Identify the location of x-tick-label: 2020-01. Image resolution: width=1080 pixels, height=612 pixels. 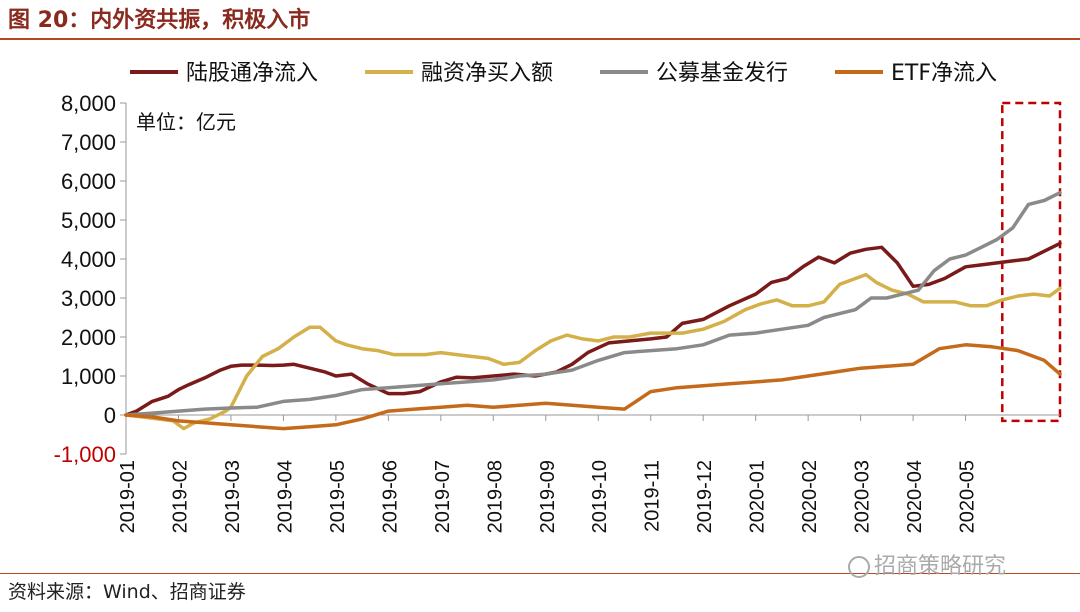
(758, 496).